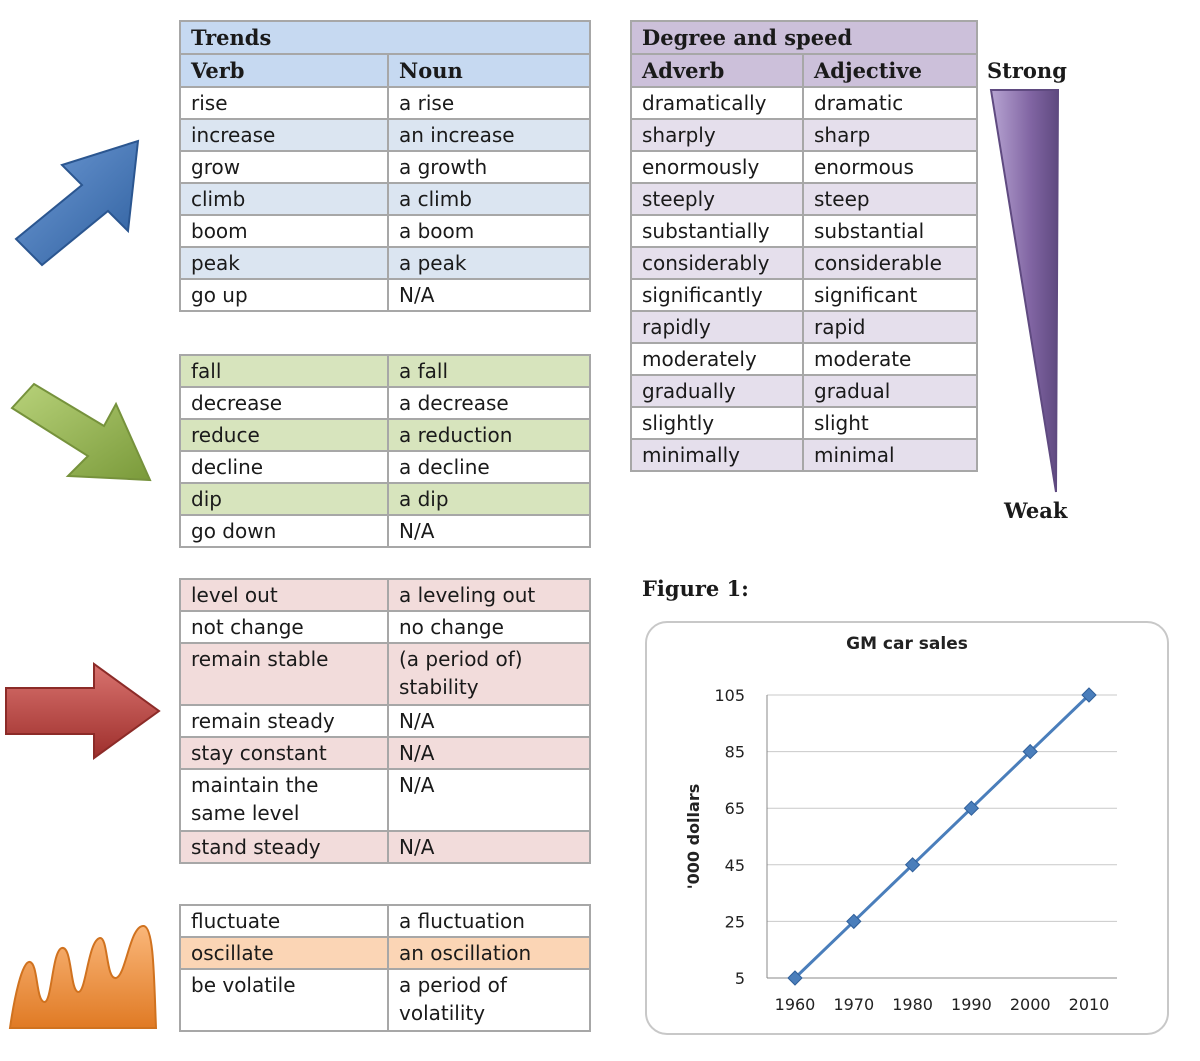 The image size is (1200, 1061). What do you see at coordinates (735, 808) in the screenshot?
I see `y-tick-label: 65` at bounding box center [735, 808].